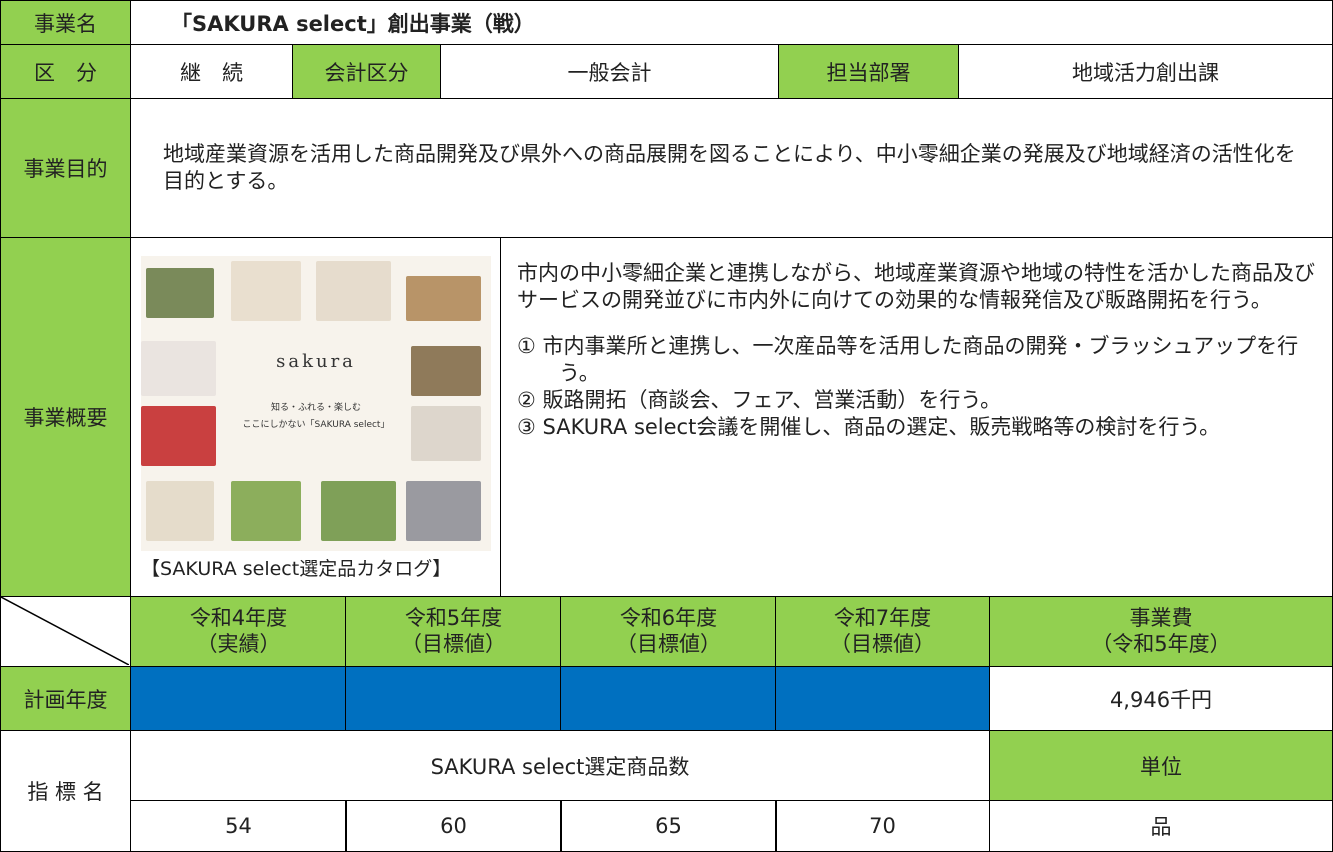 This screenshot has height=852, width=1333. What do you see at coordinates (238, 618) in the screenshot?
I see `period-line: 令和4年度` at bounding box center [238, 618].